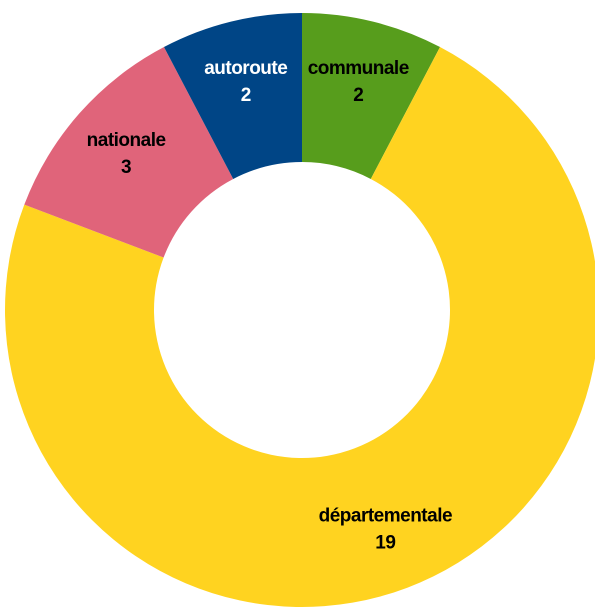  I want to click on slice-label: départementale, so click(385, 516).